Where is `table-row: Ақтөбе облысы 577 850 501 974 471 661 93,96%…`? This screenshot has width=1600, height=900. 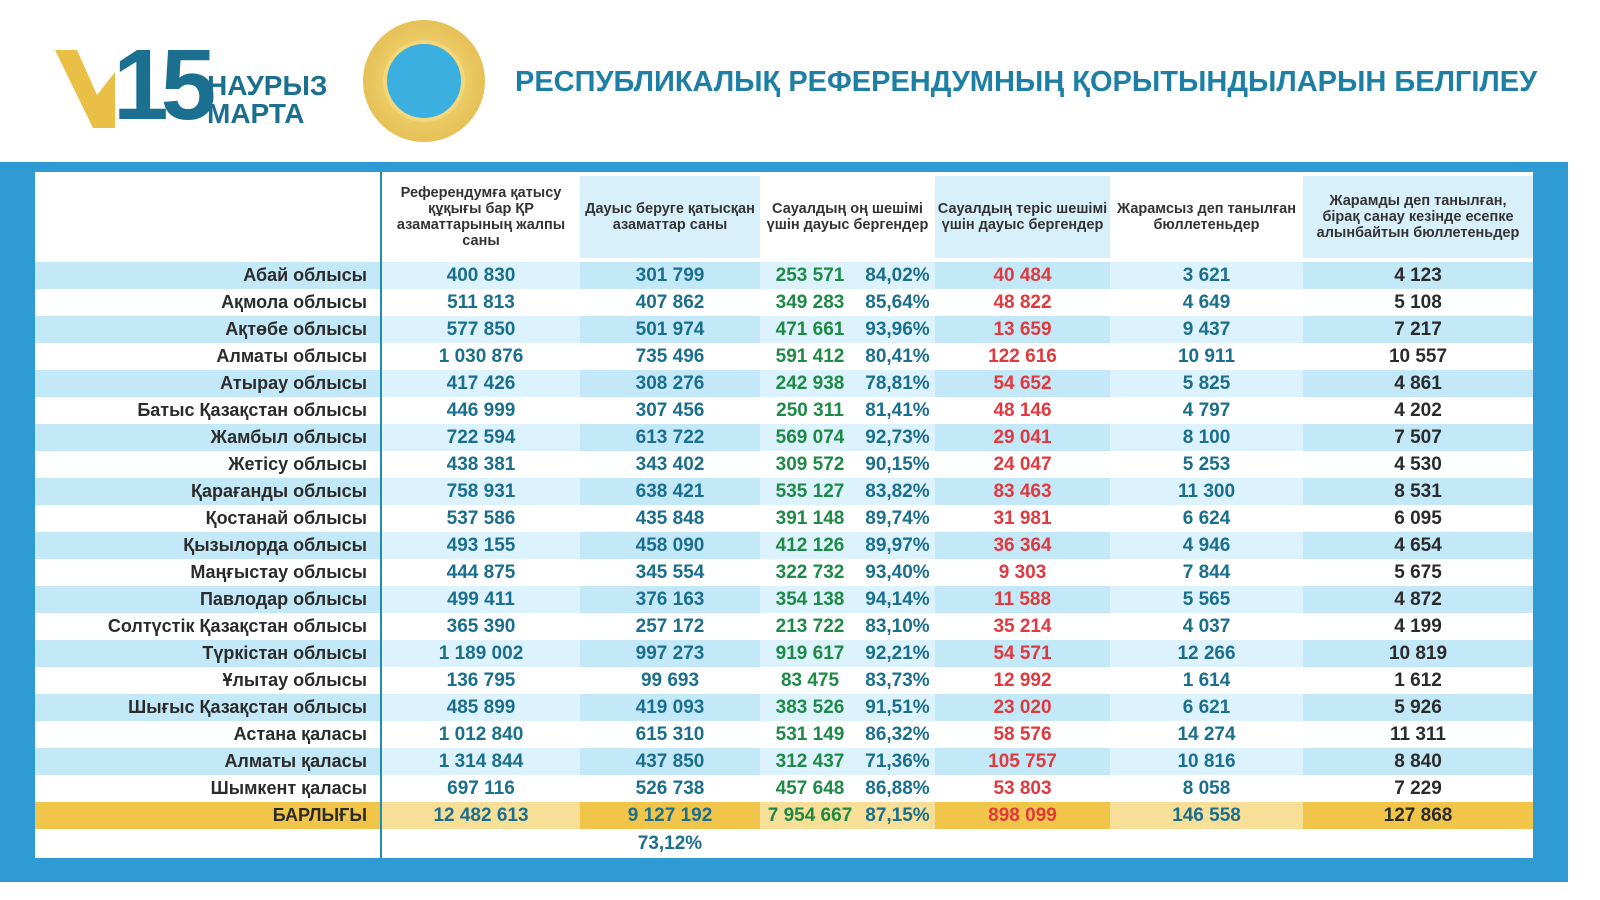
table-row: Ақтөбе облысы 577 850 501 974 471 661 93,96%… is located at coordinates (784, 329).